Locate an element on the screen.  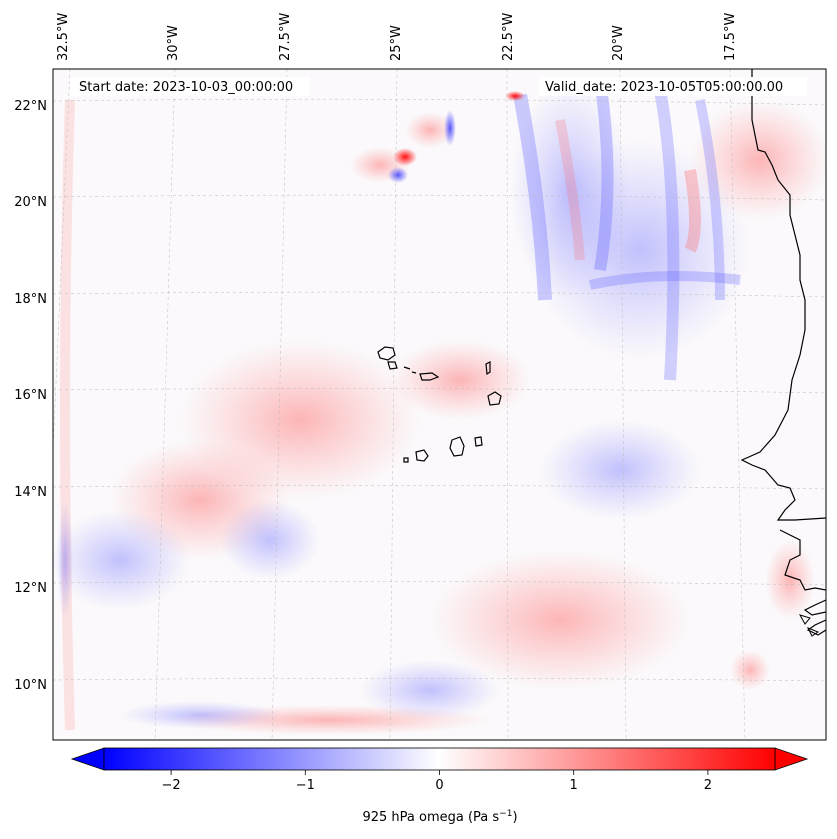
cape-verde-islands is located at coordinates (439, 404).